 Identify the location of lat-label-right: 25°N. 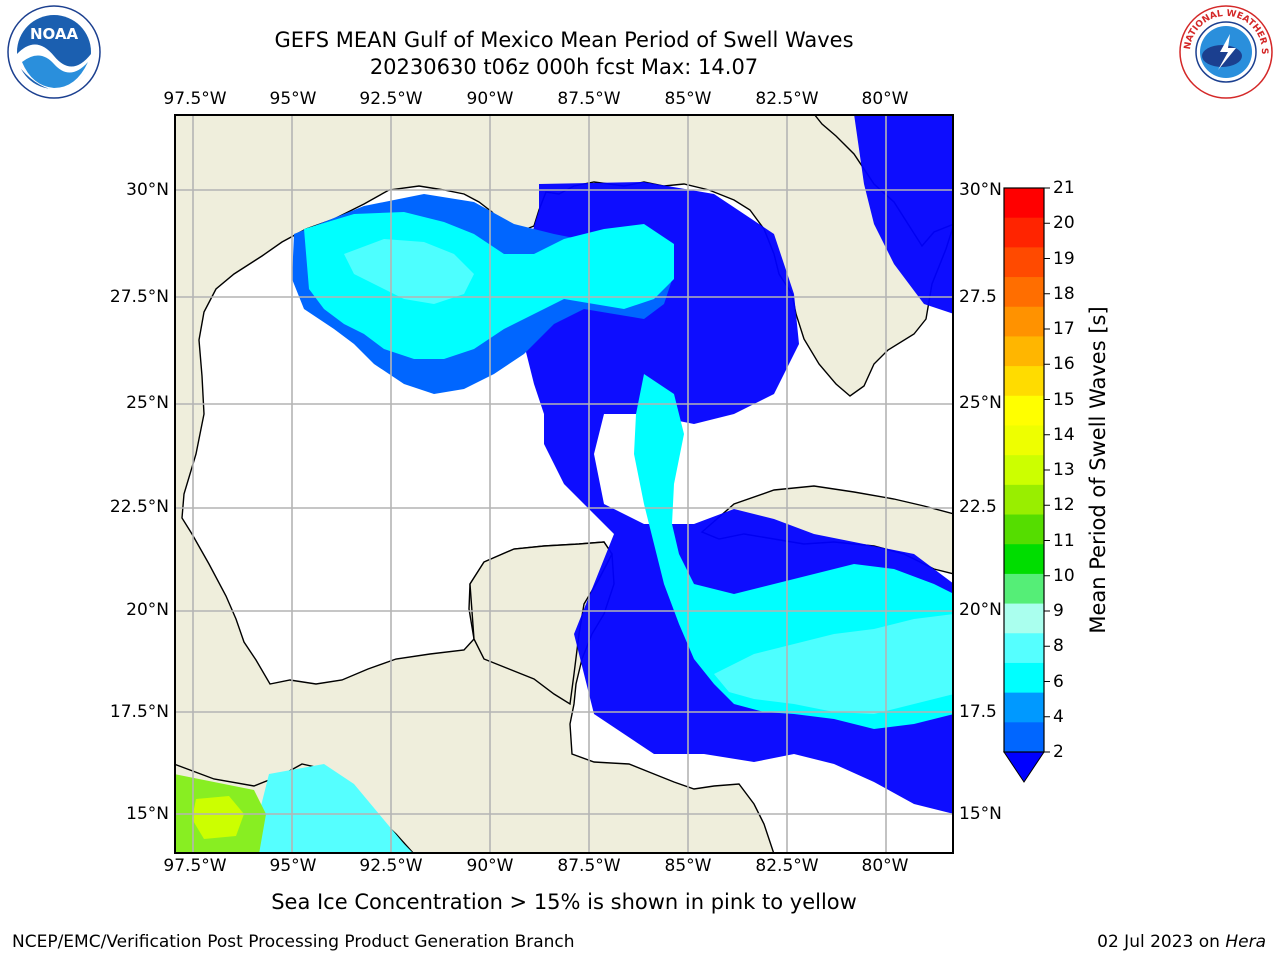
(980, 403).